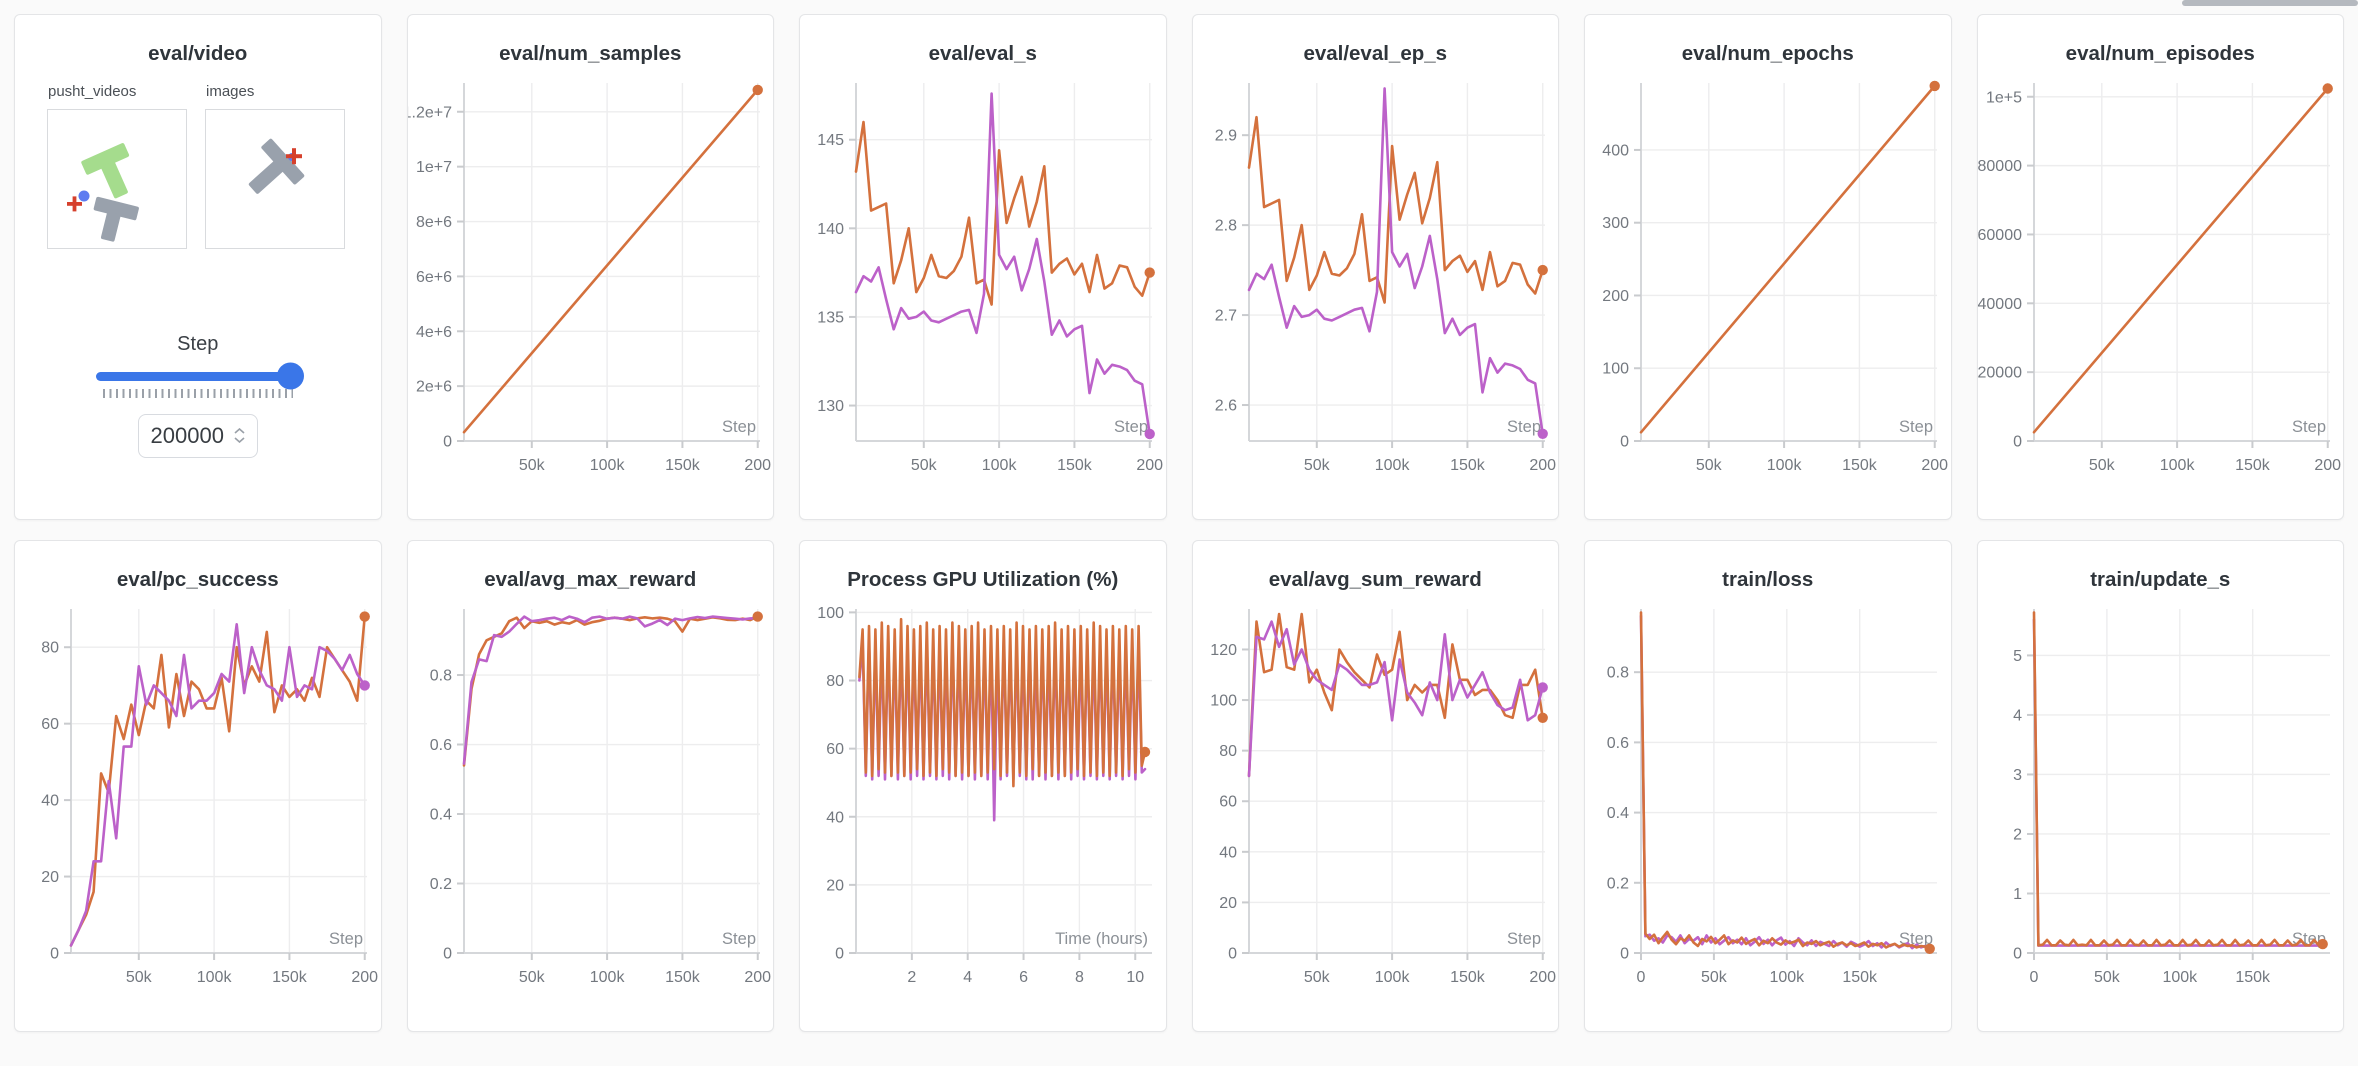 The image size is (2358, 1066). I want to click on y-tick-label: 2.6, so click(1225, 405).